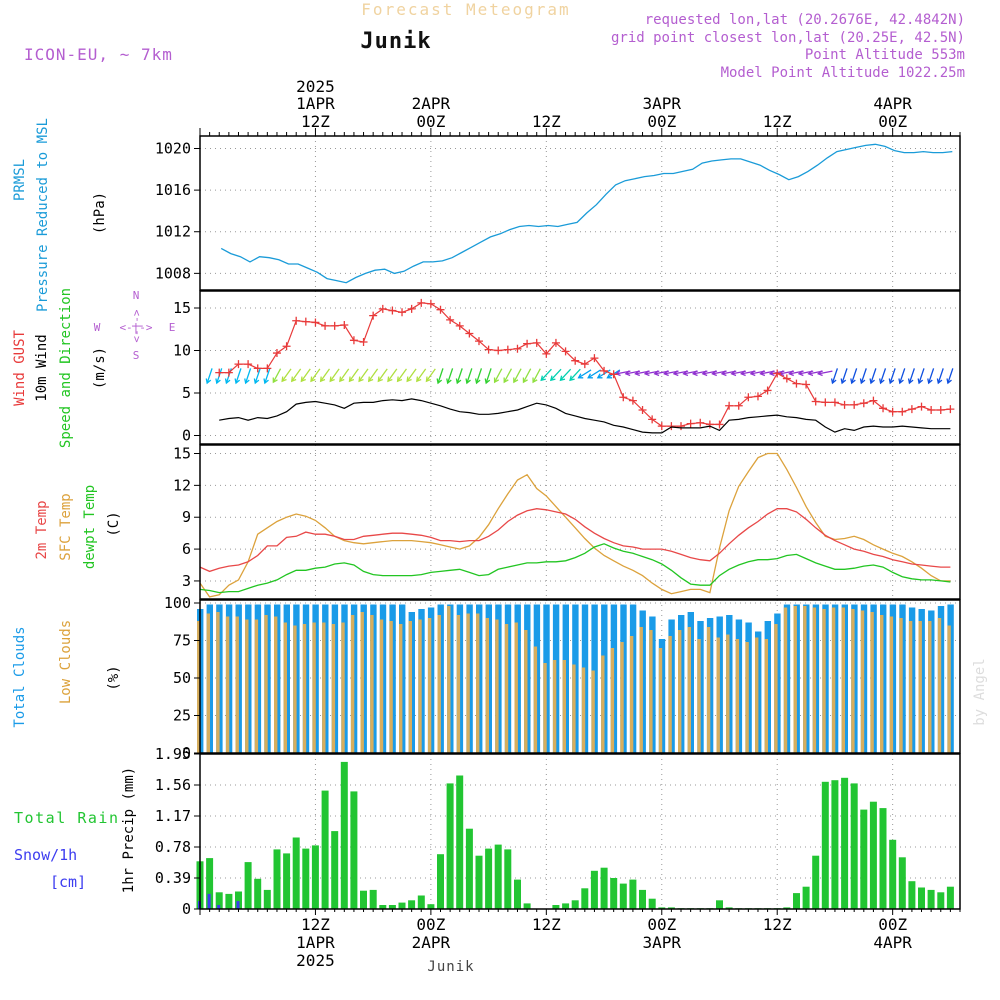  Describe the element at coordinates (546, 924) in the screenshot. I see `bottom-hour-label: 12Z` at that location.